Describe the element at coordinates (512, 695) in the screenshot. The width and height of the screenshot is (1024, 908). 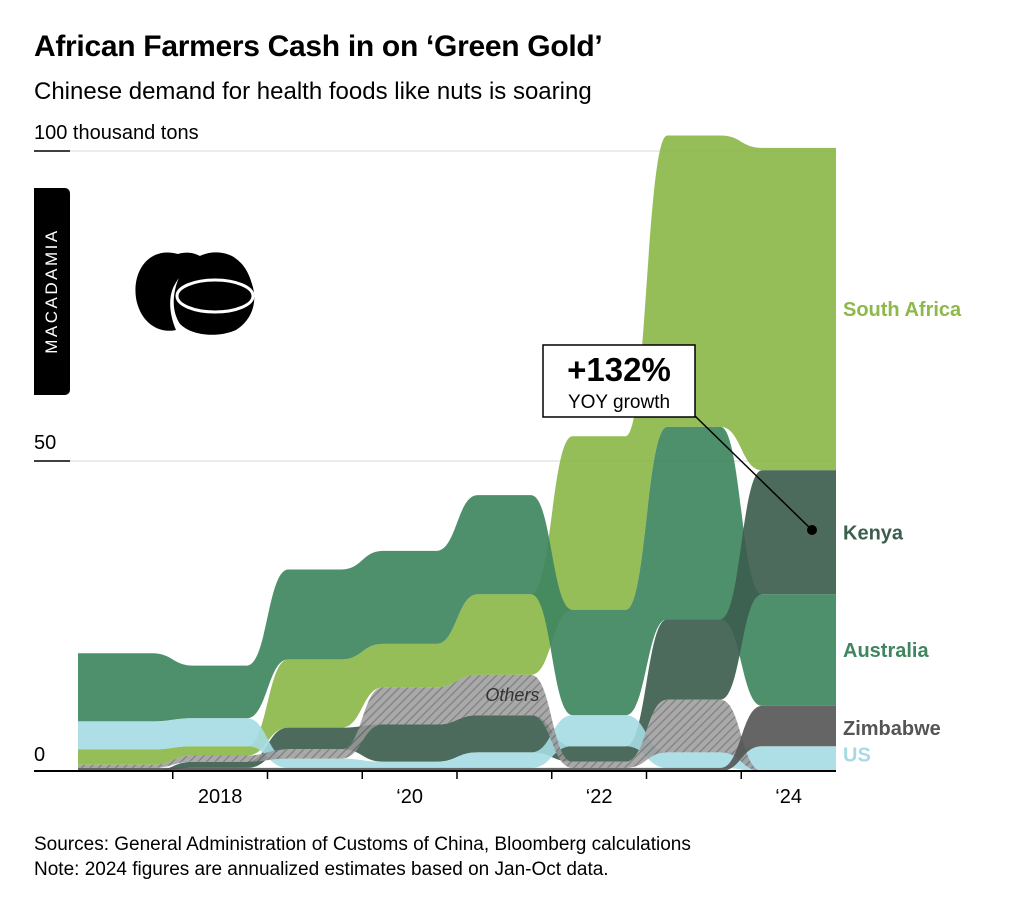
I see `others-label: Others` at that location.